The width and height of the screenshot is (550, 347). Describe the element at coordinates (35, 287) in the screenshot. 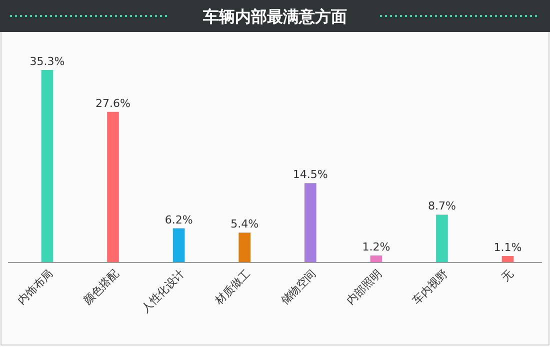

I see `x-tick-label: 内饰布局` at that location.